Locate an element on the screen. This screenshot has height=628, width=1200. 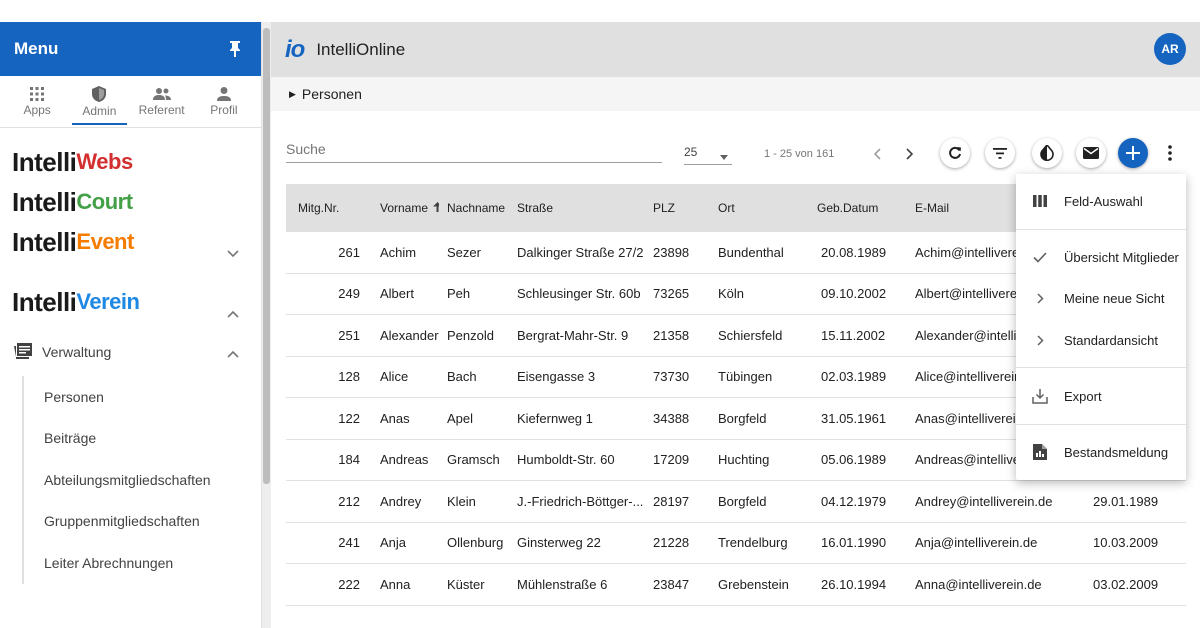
more-vert-icon is located at coordinates (1170, 153).